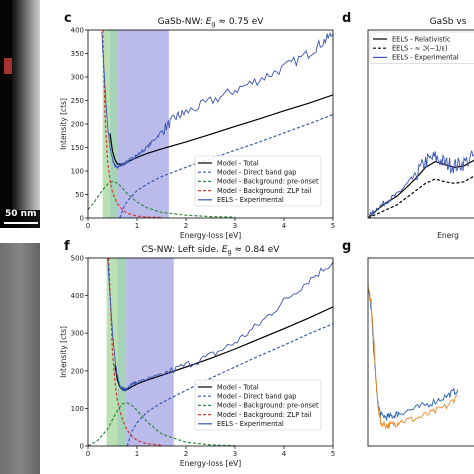  I want to click on x-axis-label: Energ, so click(448, 235).